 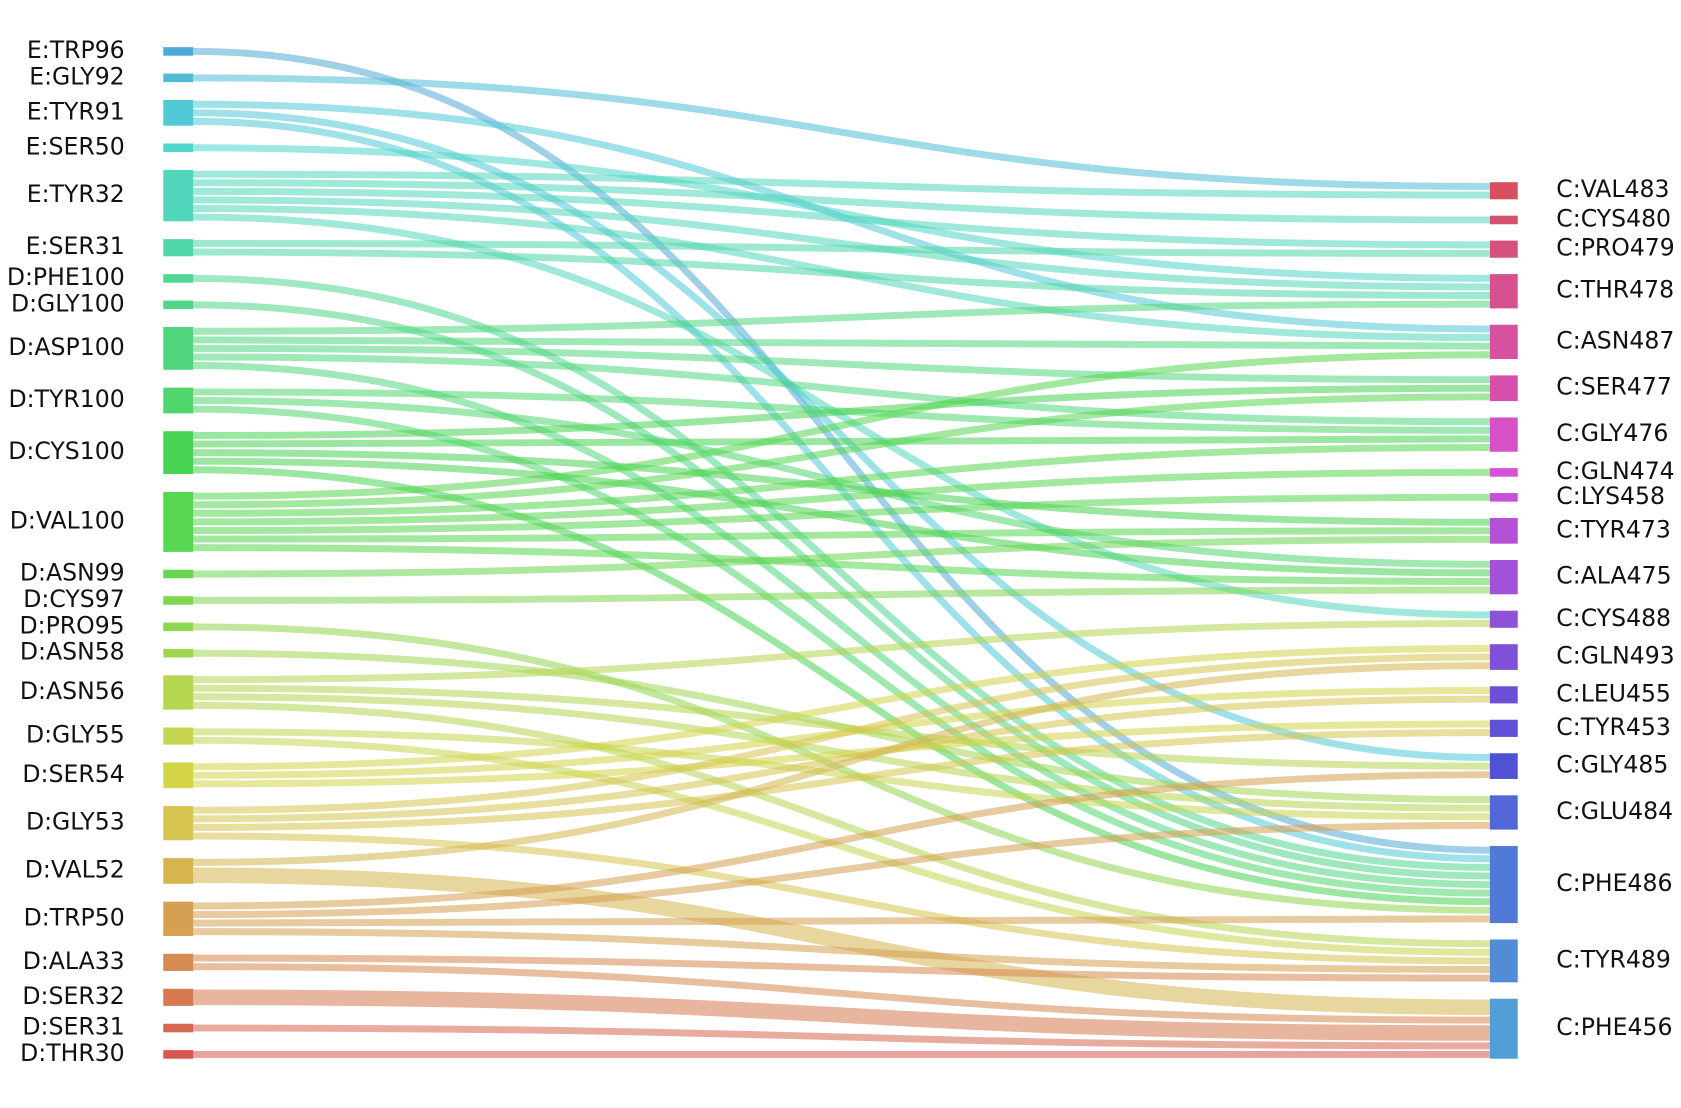 I want to click on right-node-label: C:TYR489, so click(x=1613, y=959).